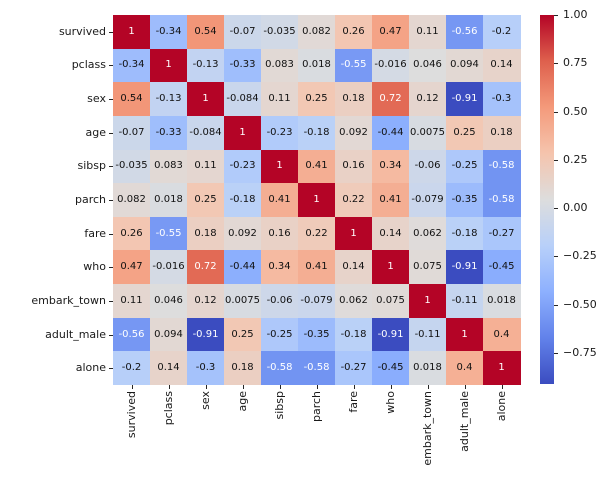  What do you see at coordinates (68, 300) in the screenshot?
I see `y-tick-label: embark_town` at bounding box center [68, 300].